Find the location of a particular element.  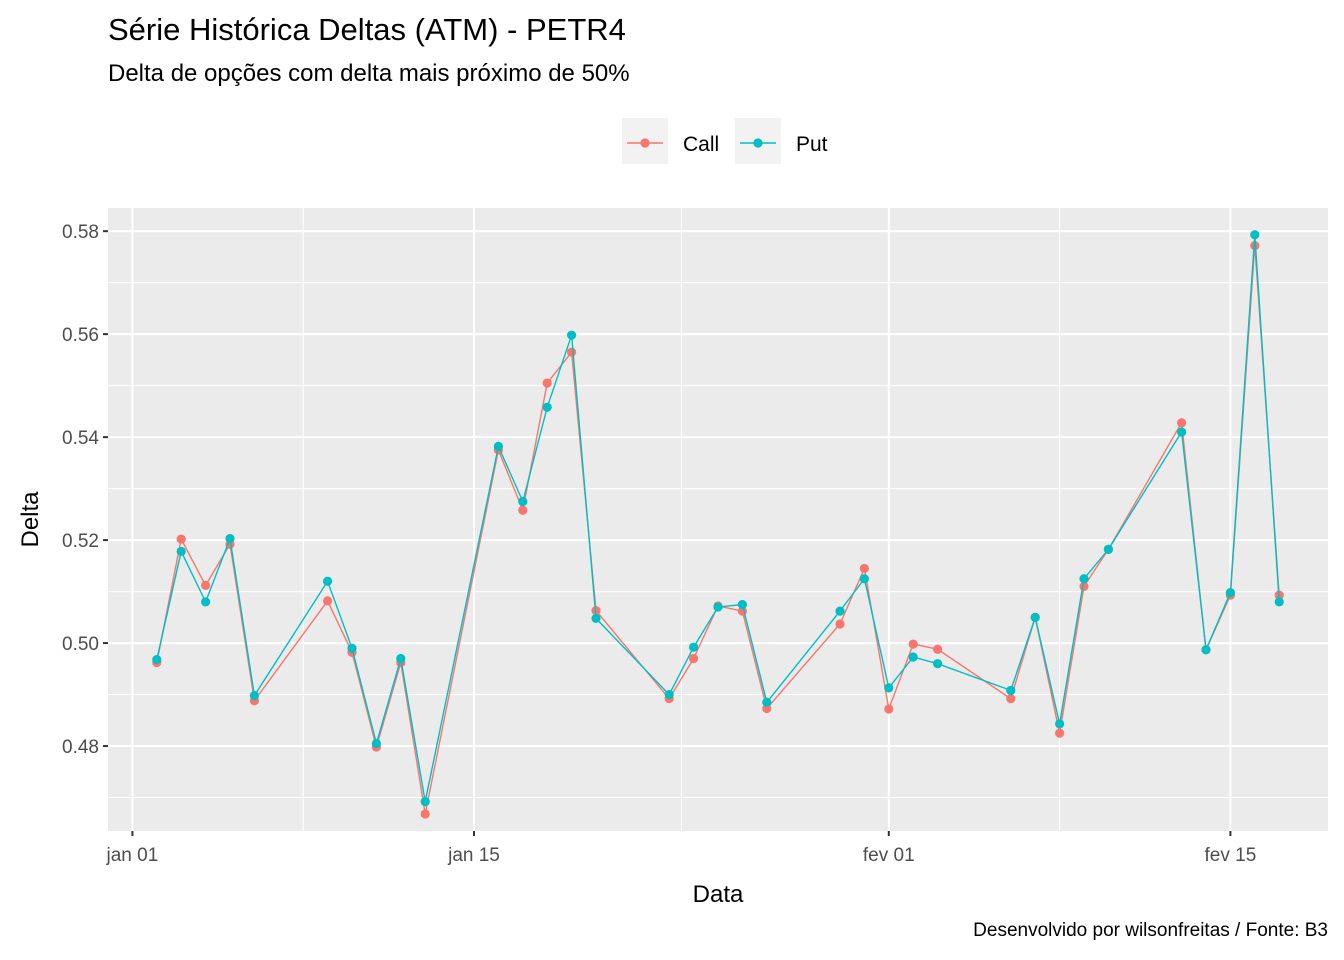

y-tick-label: 0.50 is located at coordinates (80, 644).